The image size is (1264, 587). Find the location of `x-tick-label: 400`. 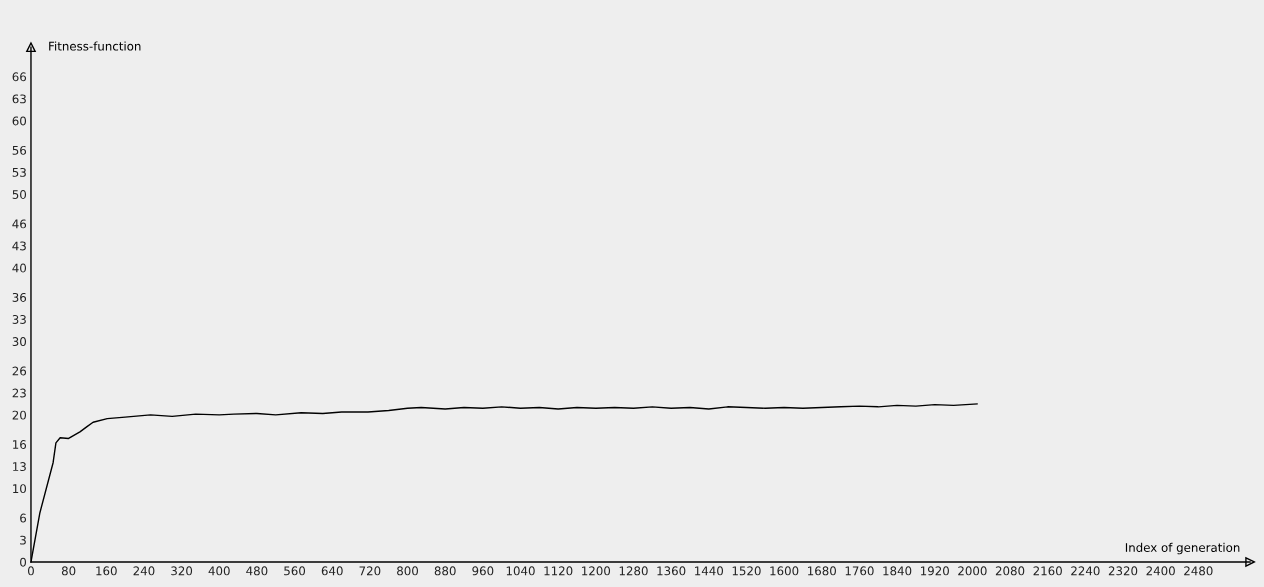

x-tick-label: 400 is located at coordinates (219, 571).